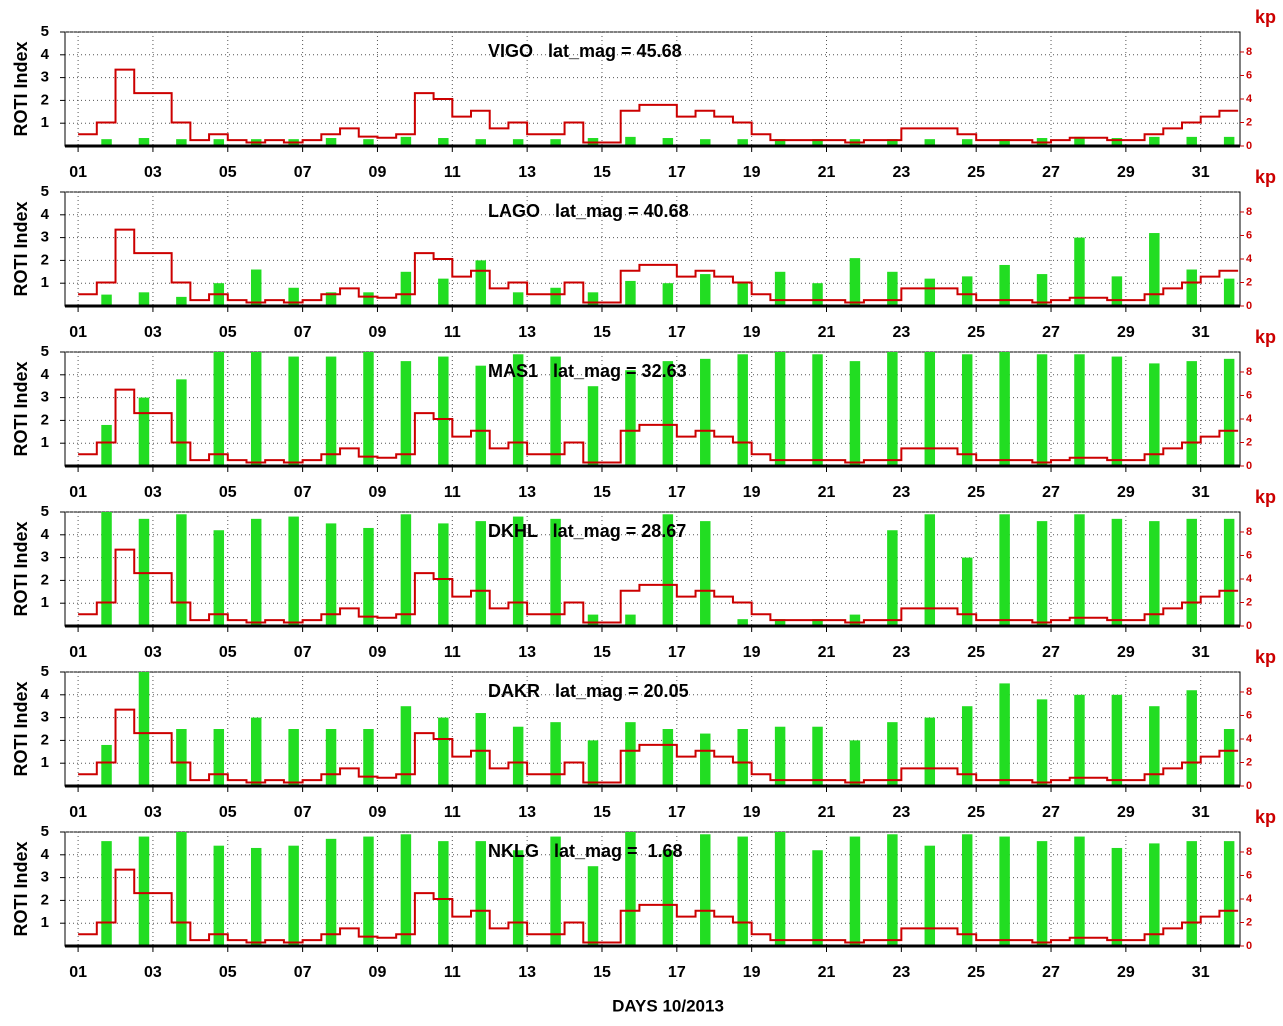 The height and width of the screenshot is (1026, 1283). I want to click on x-tick-label: 23, so click(901, 492).